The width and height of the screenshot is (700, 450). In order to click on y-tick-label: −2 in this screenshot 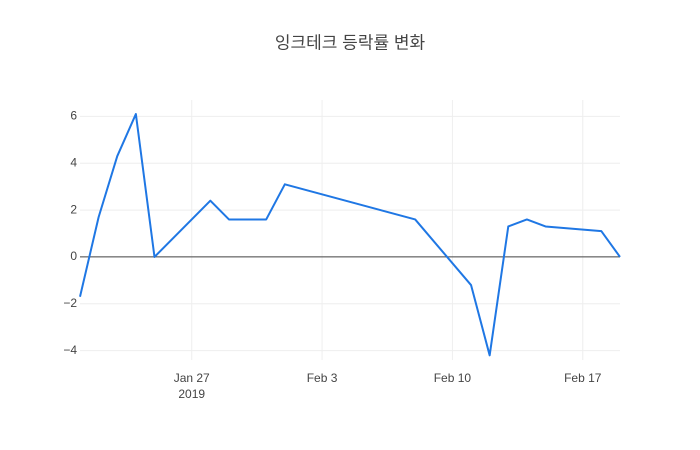, I will do `click(70, 303)`.